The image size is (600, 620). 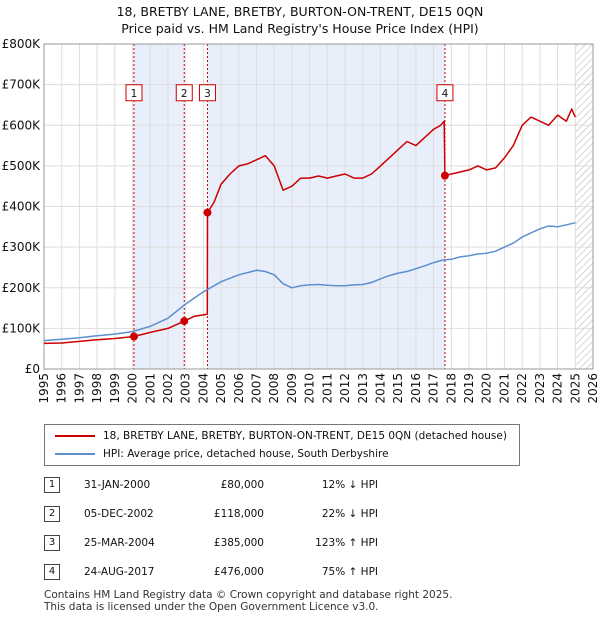 I want to click on sale-number-label: 3, so click(x=207, y=94).